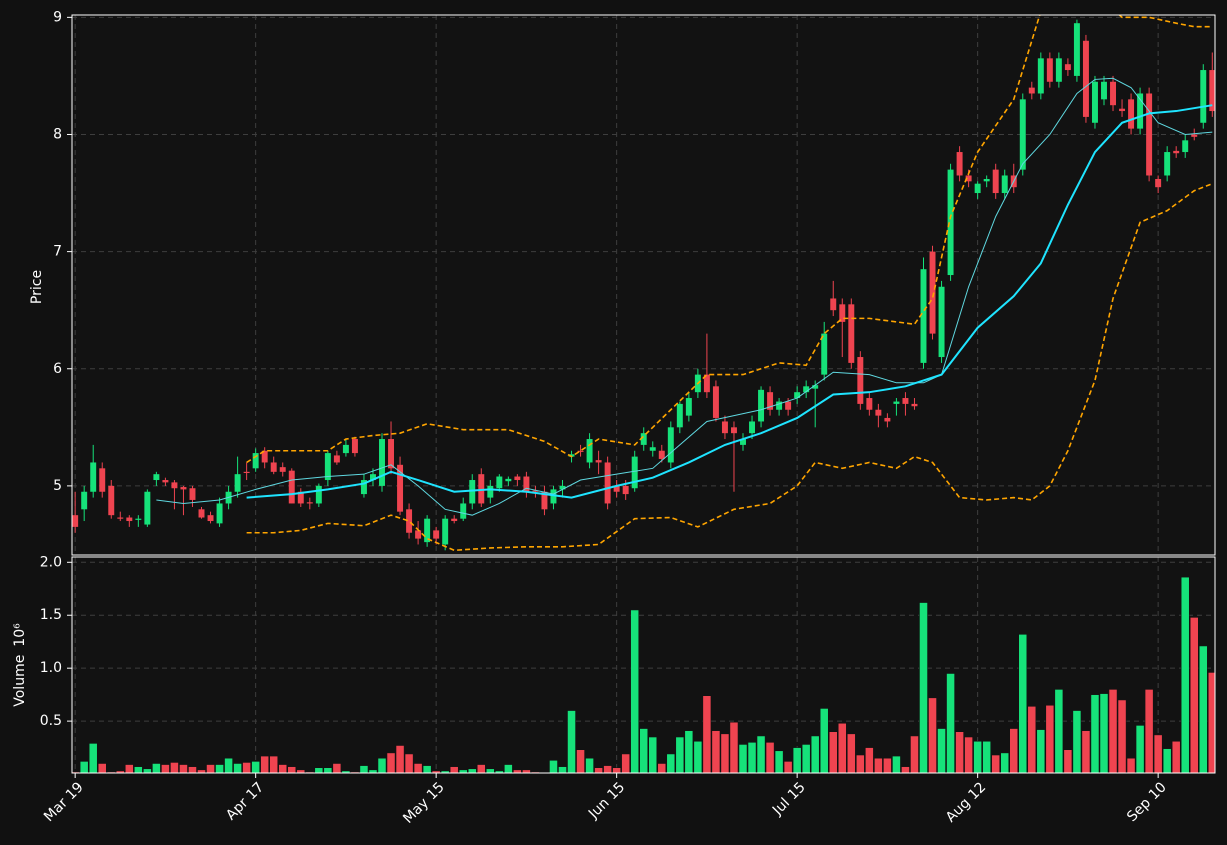  I want to click on volume-y-tick-label: 2.0, so click(51, 562).